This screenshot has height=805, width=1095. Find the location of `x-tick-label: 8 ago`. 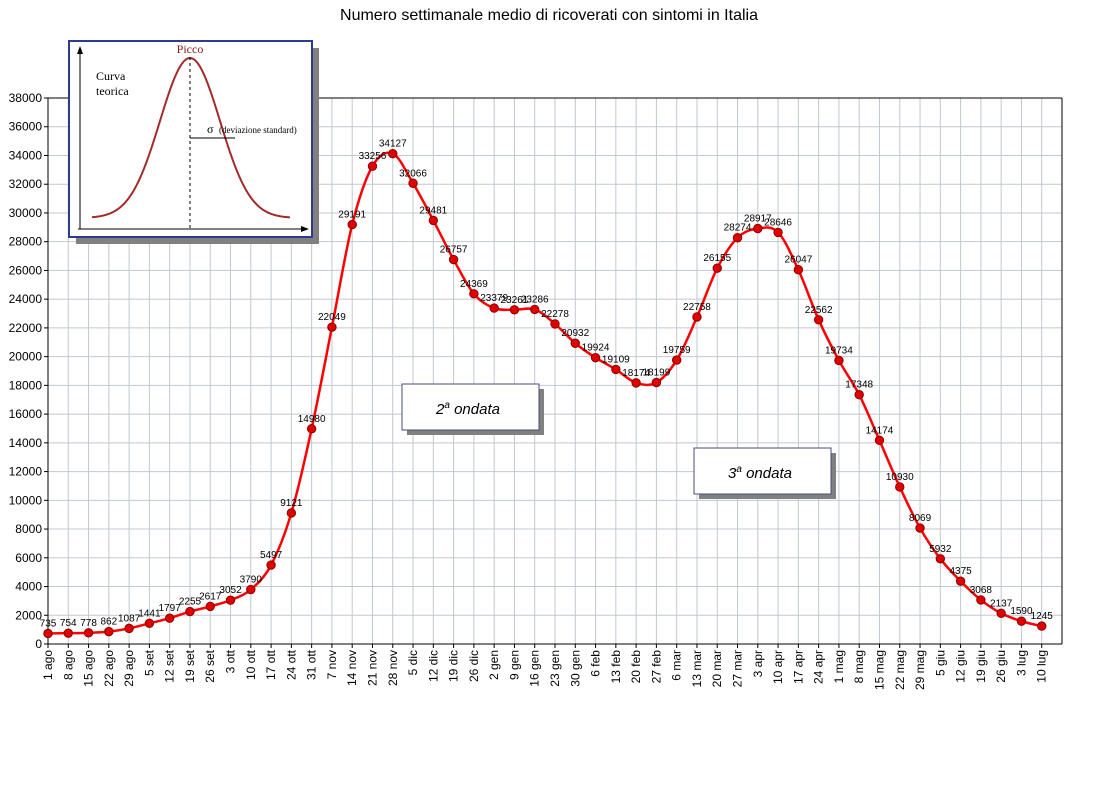

x-tick-label: 8 ago is located at coordinates (68, 665).